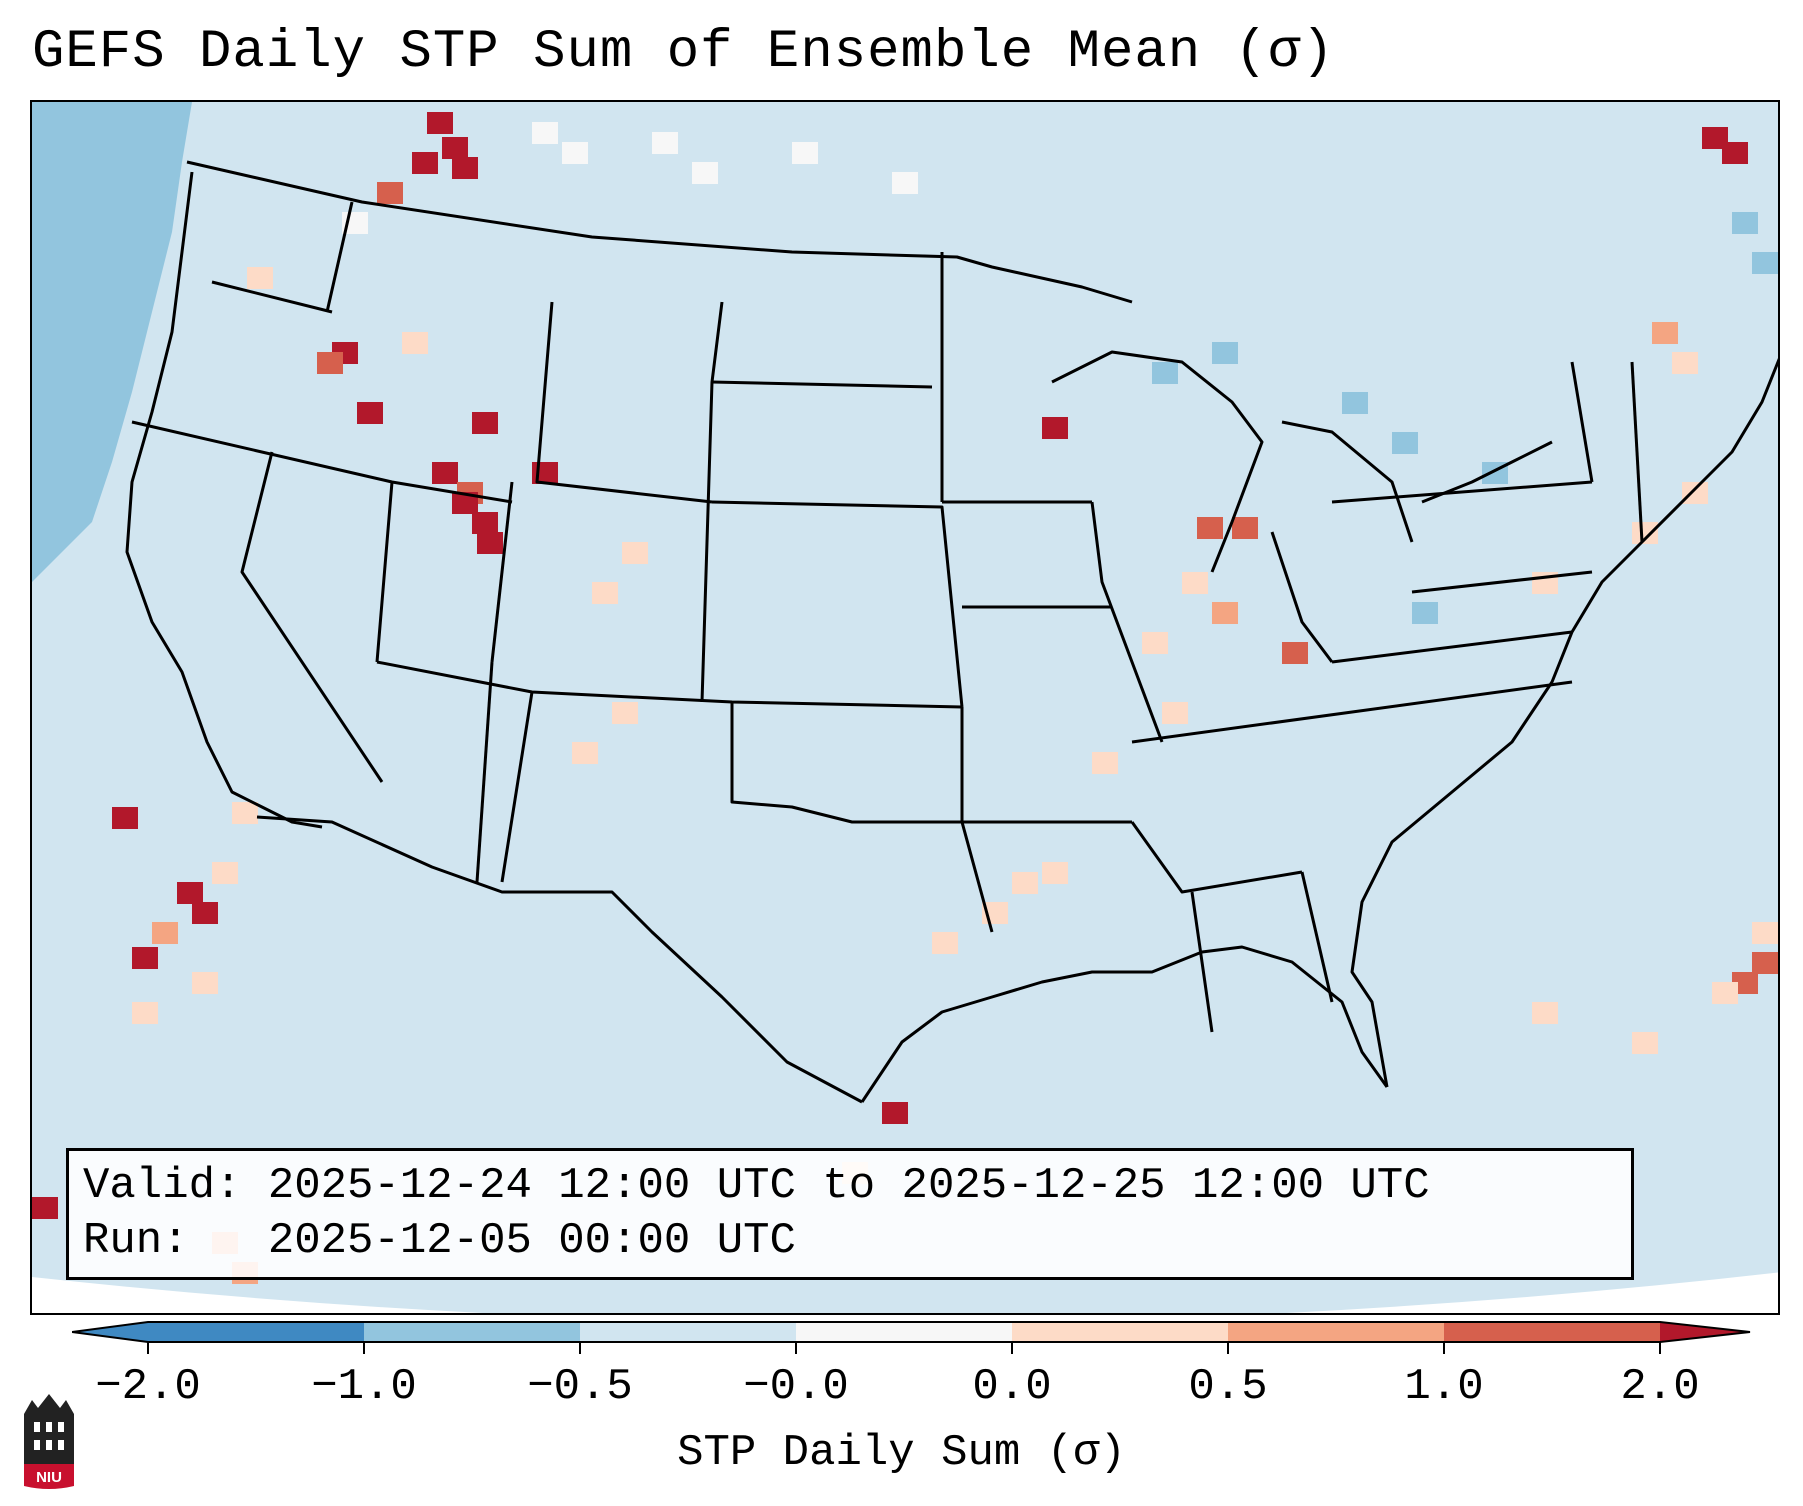  I want to click on colorbar-tick-label: −0.5, so click(580, 1387).